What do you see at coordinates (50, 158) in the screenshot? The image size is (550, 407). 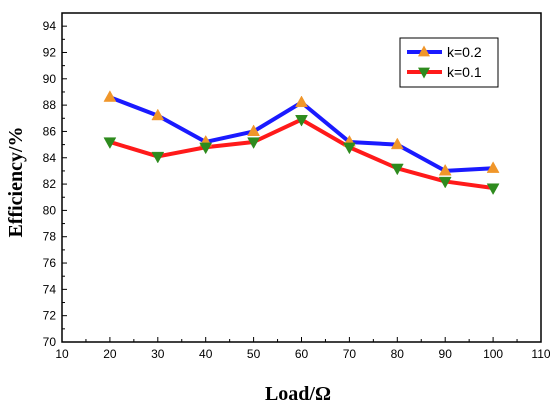 I see `y-tick-label: 84` at bounding box center [50, 158].